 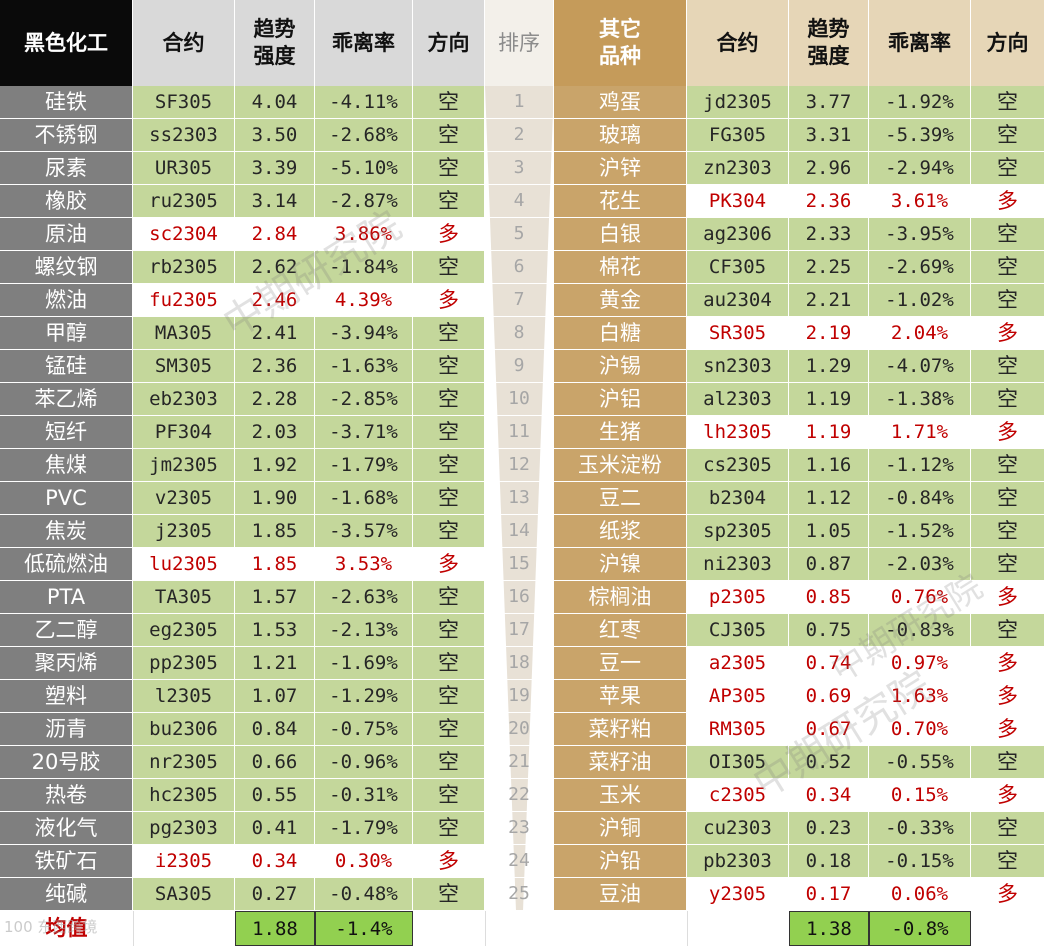 I want to click on right-deviation: 2.04%, so click(x=920, y=333).